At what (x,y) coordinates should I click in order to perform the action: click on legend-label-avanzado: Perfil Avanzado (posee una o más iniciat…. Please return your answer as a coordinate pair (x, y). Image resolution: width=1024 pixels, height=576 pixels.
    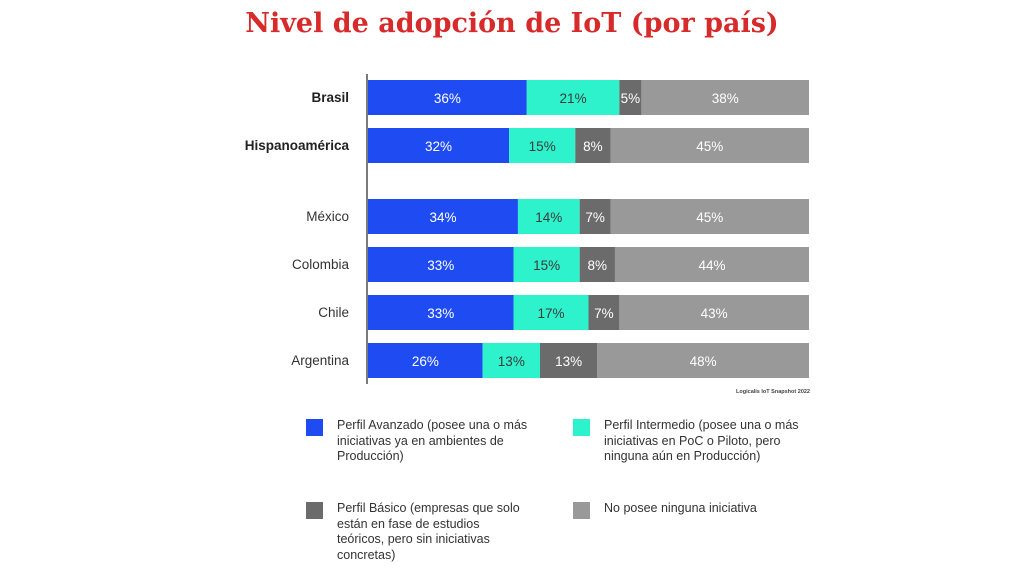
    Looking at the image, I should click on (432, 440).